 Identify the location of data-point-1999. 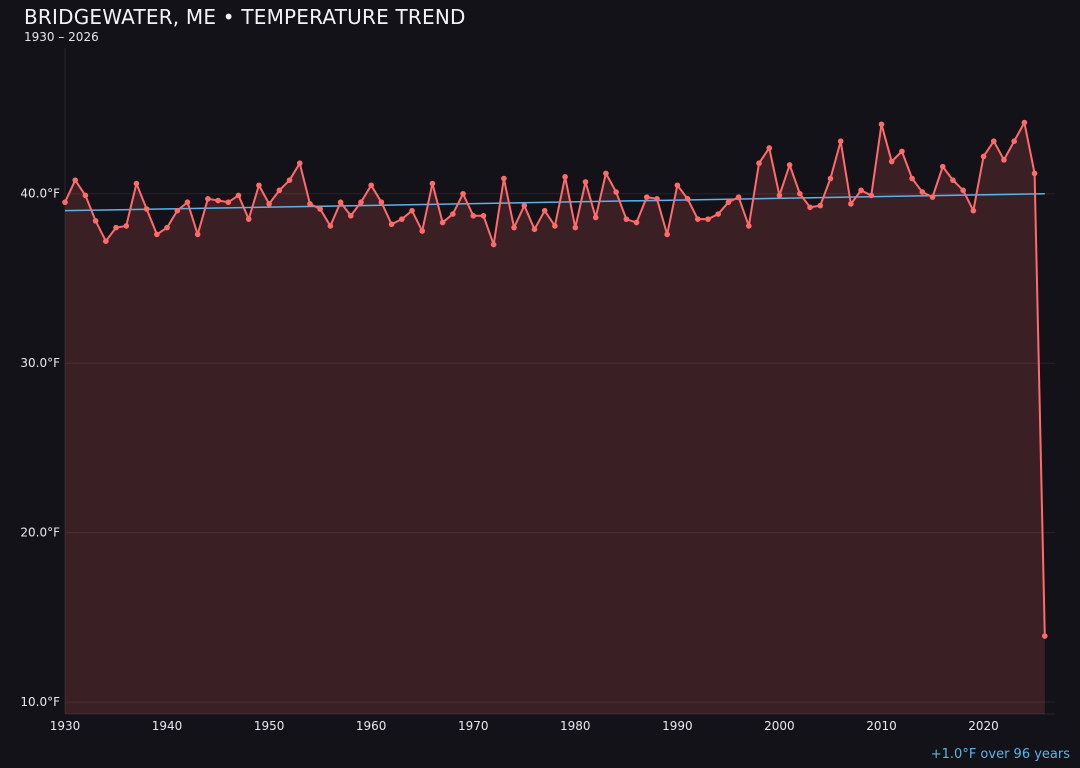
(769, 148).